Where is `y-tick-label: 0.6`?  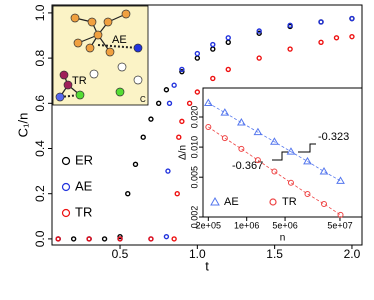 y-tick-label: 0.6 is located at coordinates (40, 103).